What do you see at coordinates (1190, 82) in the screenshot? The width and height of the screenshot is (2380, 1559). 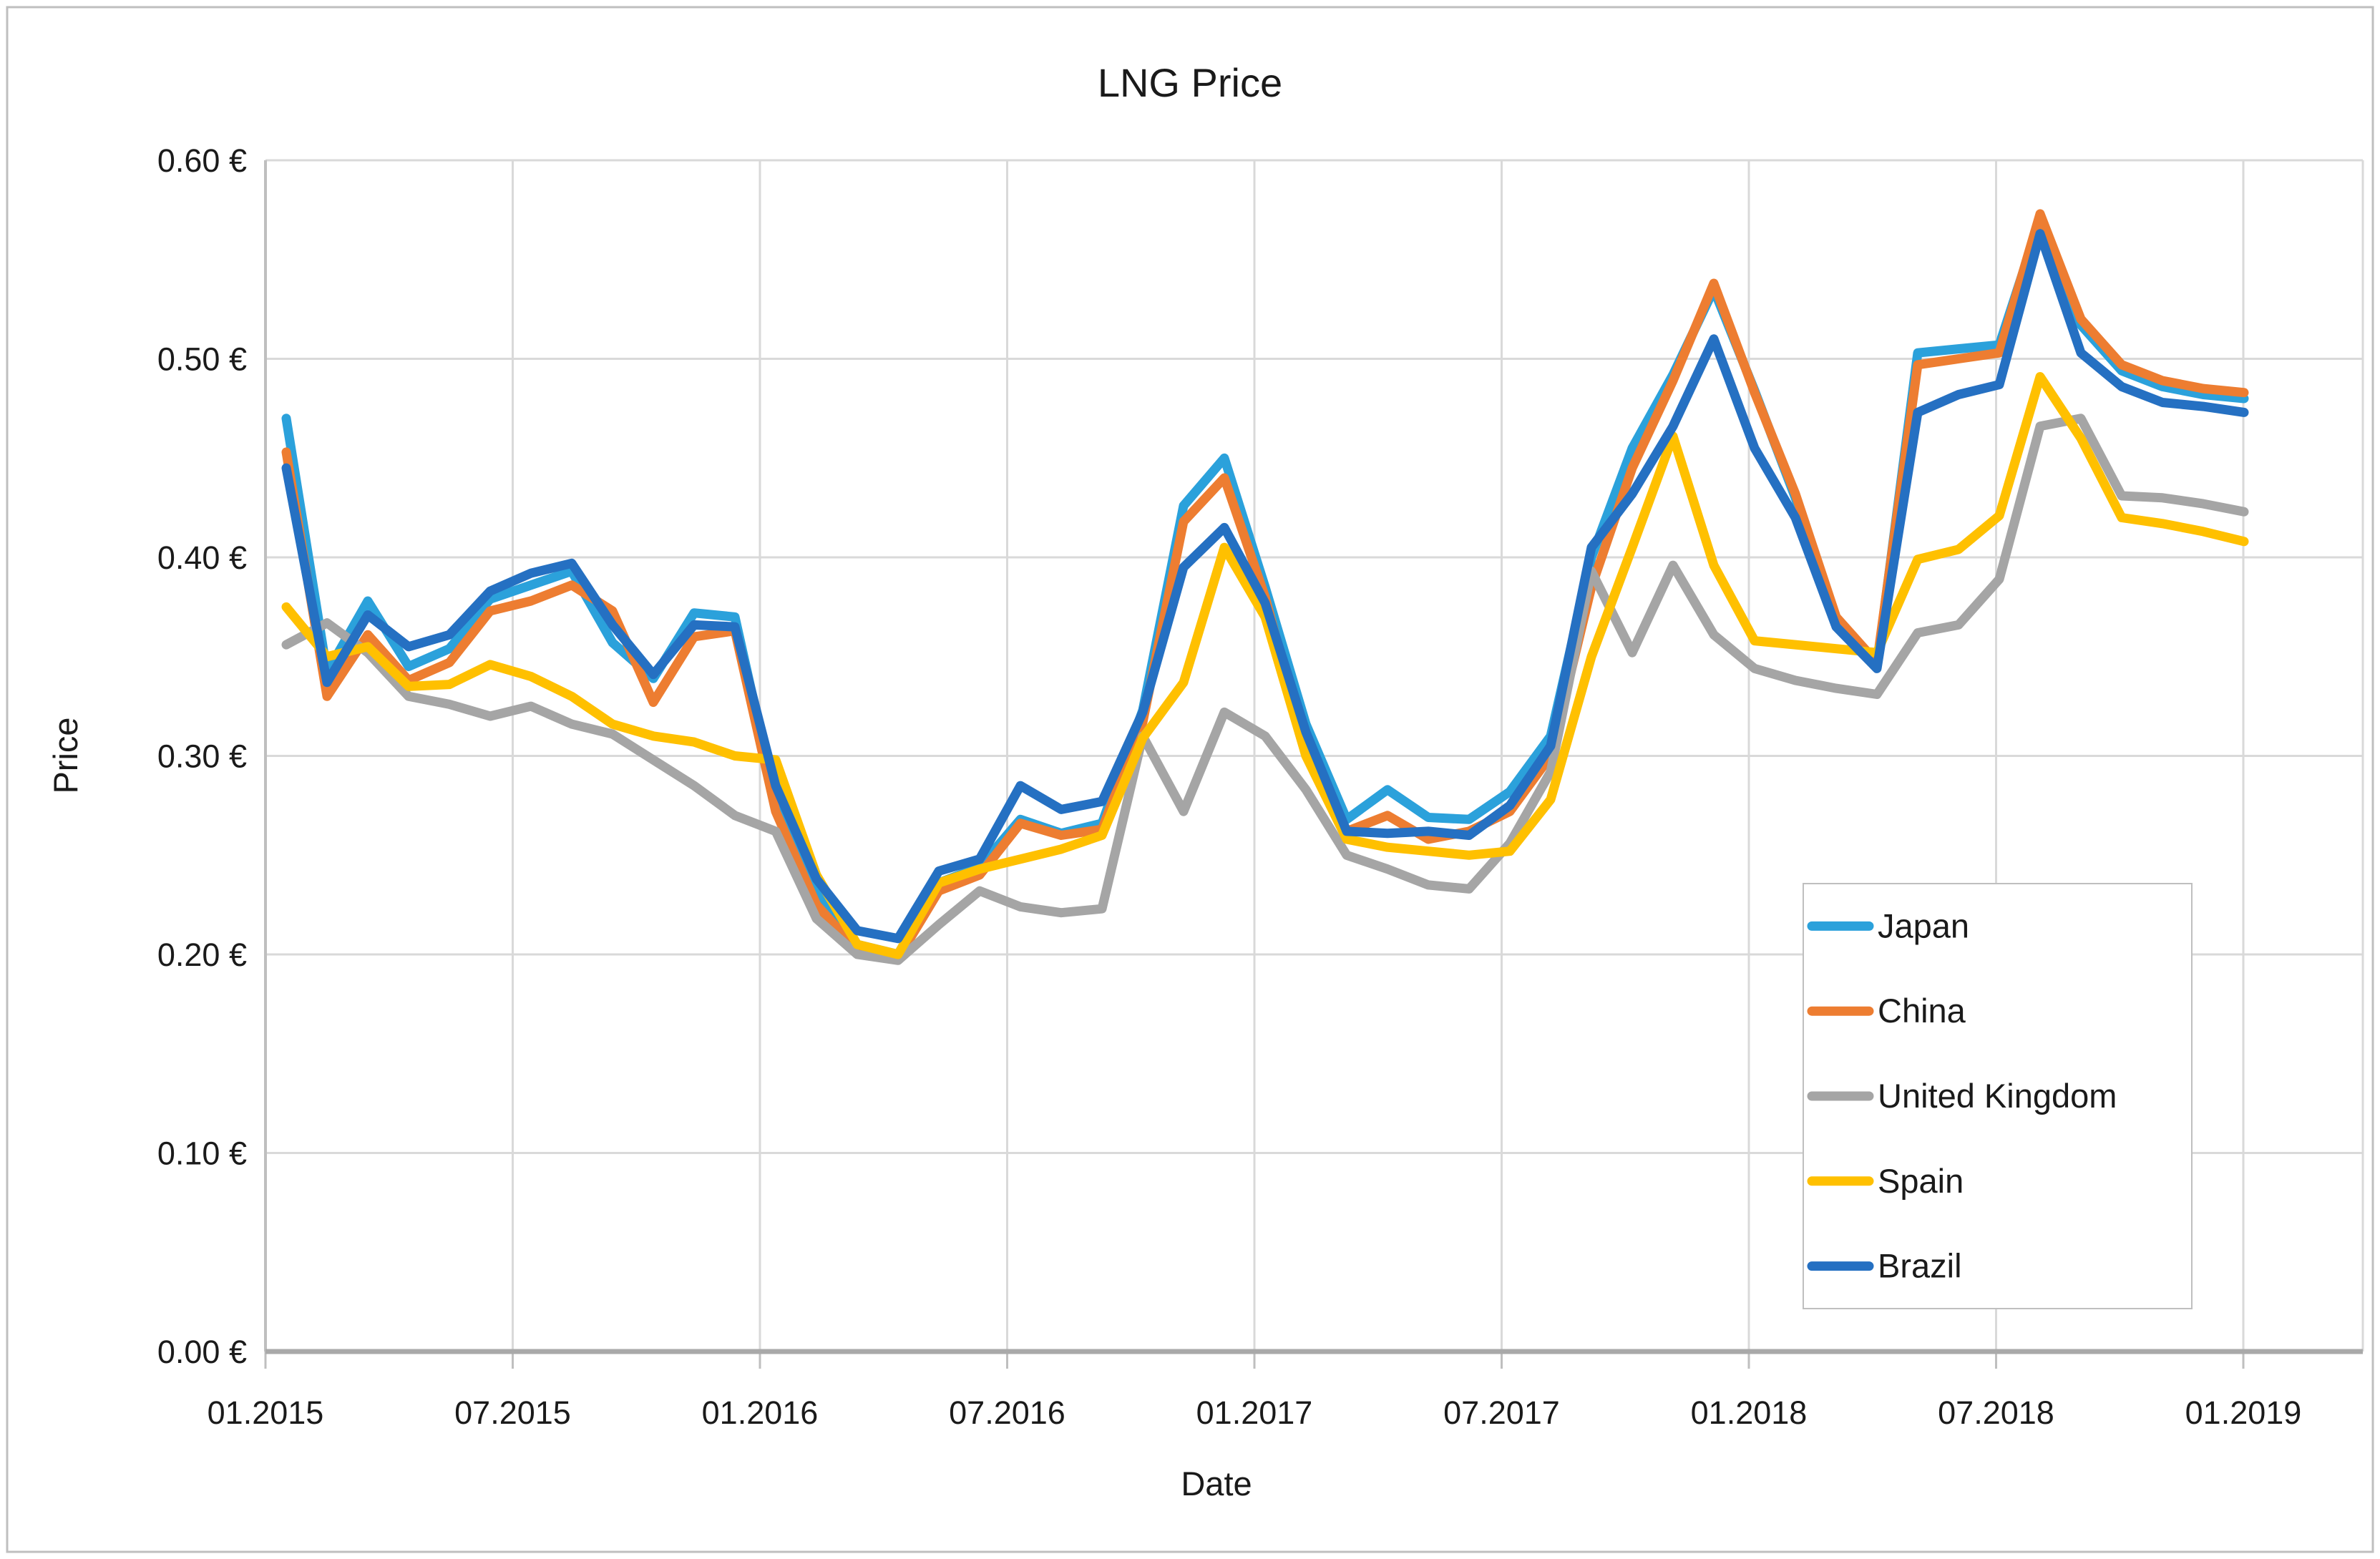 I see `chart-title: LNG Price` at bounding box center [1190, 82].